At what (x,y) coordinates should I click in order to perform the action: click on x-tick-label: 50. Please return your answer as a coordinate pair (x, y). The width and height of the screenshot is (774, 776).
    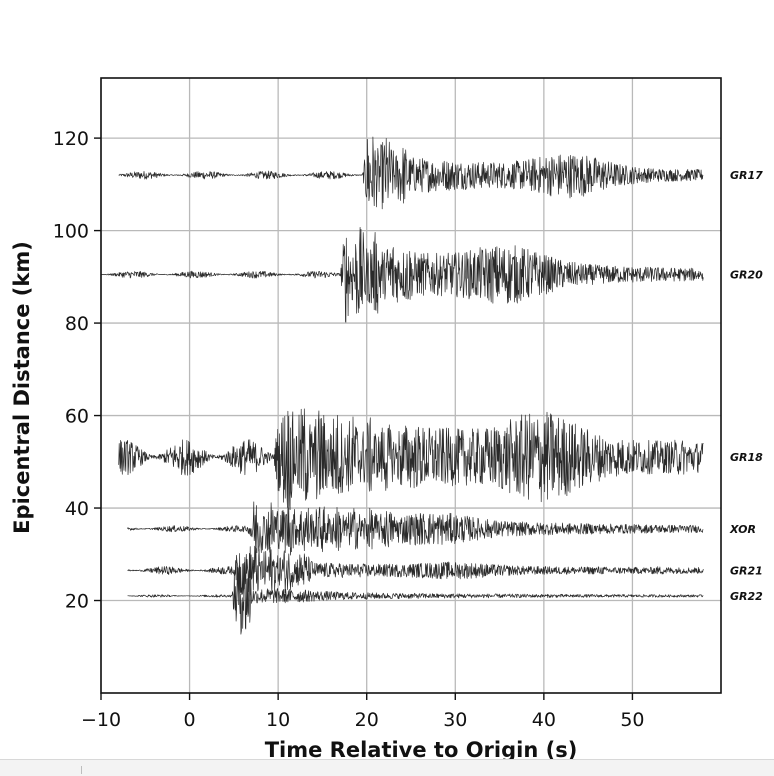
    Looking at the image, I should click on (632, 720).